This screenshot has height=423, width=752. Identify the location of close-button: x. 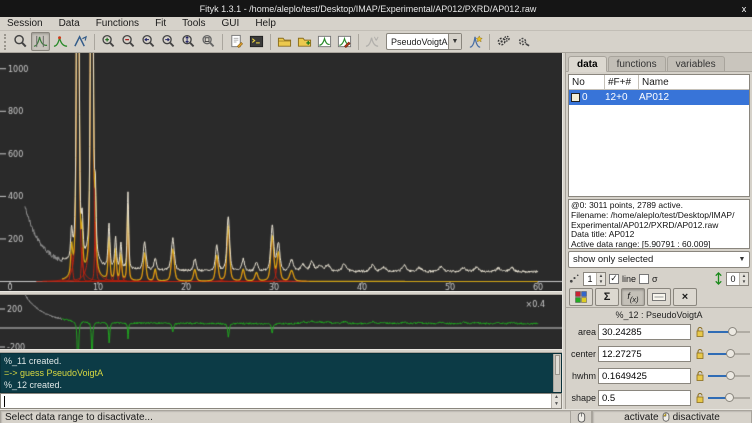
(744, 8).